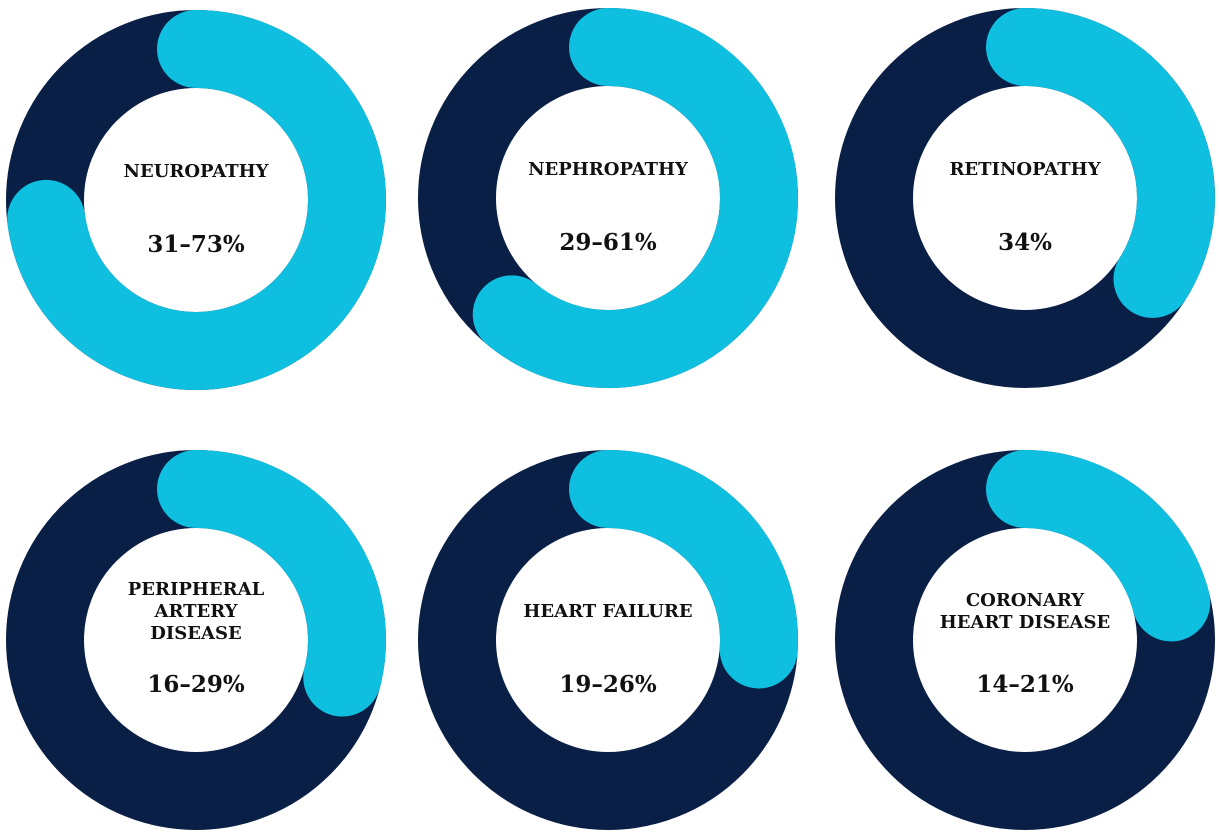 The image size is (1219, 832). What do you see at coordinates (1025, 684) in the screenshot?
I see `value-label: 14–21%` at bounding box center [1025, 684].